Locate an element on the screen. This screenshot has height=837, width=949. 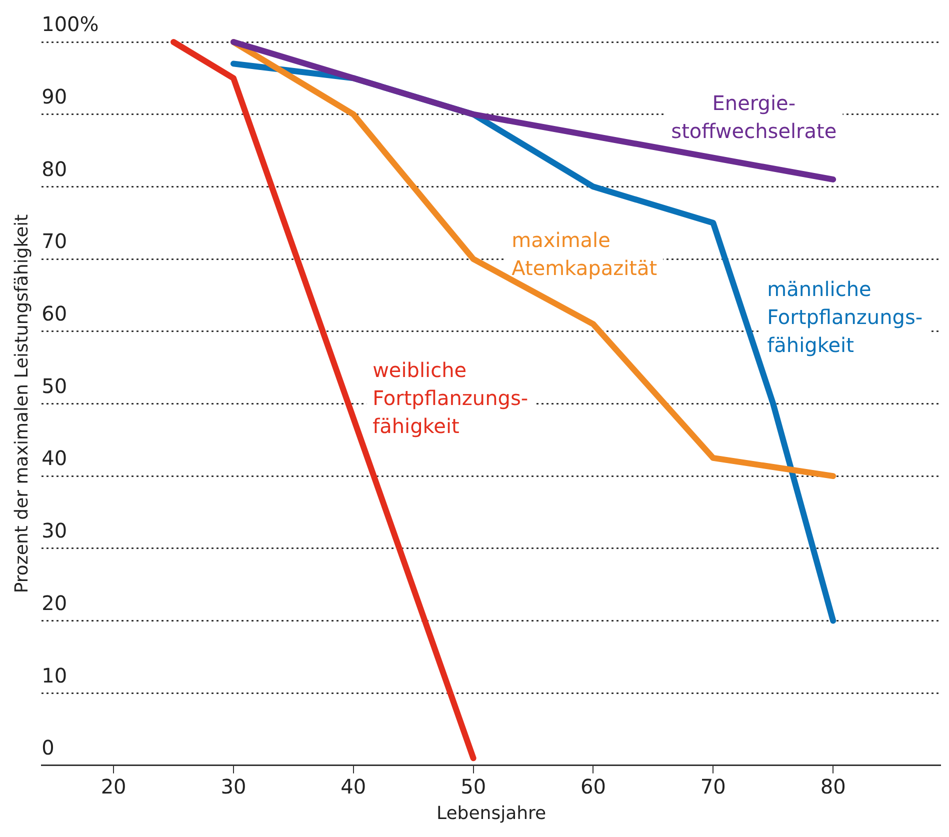
x-tick-label: 20 is located at coordinates (113, 786).